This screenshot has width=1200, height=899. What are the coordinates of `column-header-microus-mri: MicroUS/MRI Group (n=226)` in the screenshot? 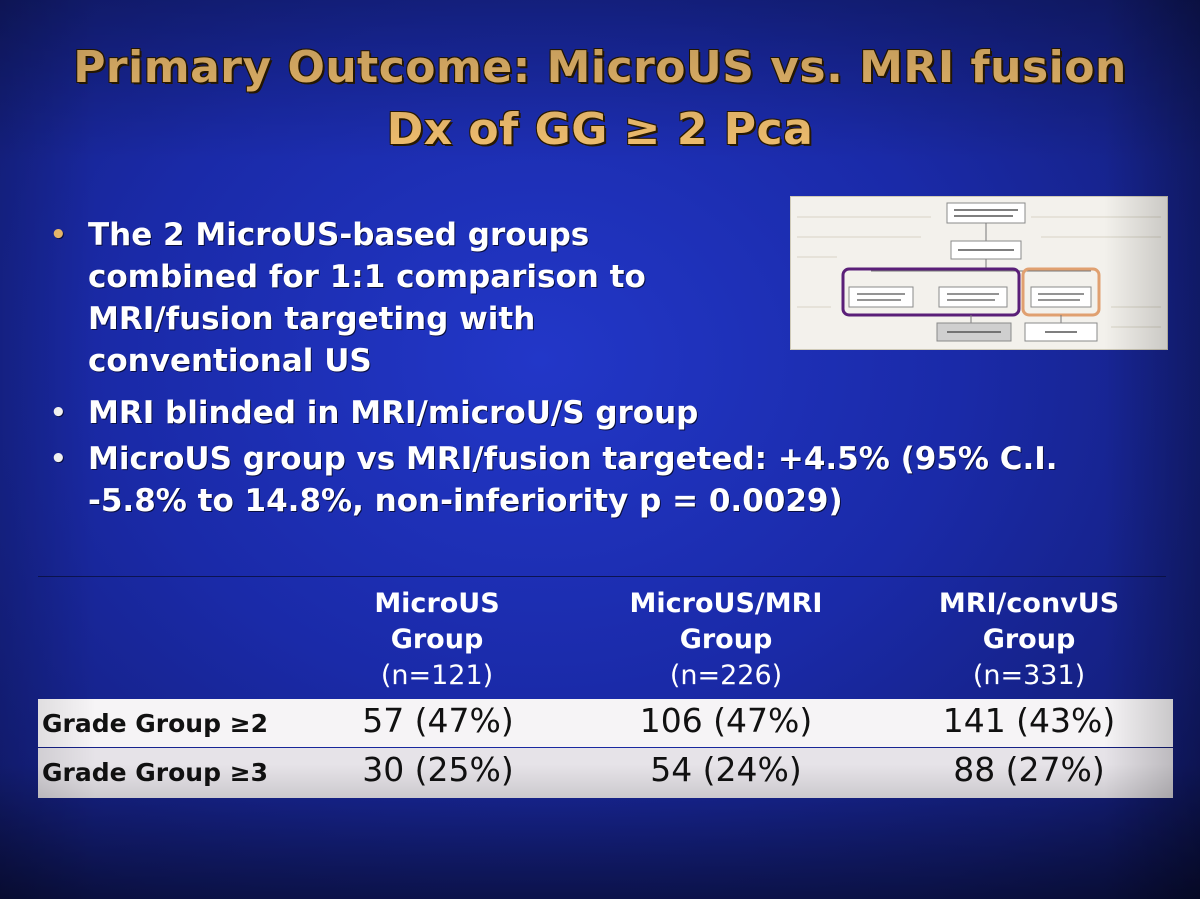 It's located at (726, 640).